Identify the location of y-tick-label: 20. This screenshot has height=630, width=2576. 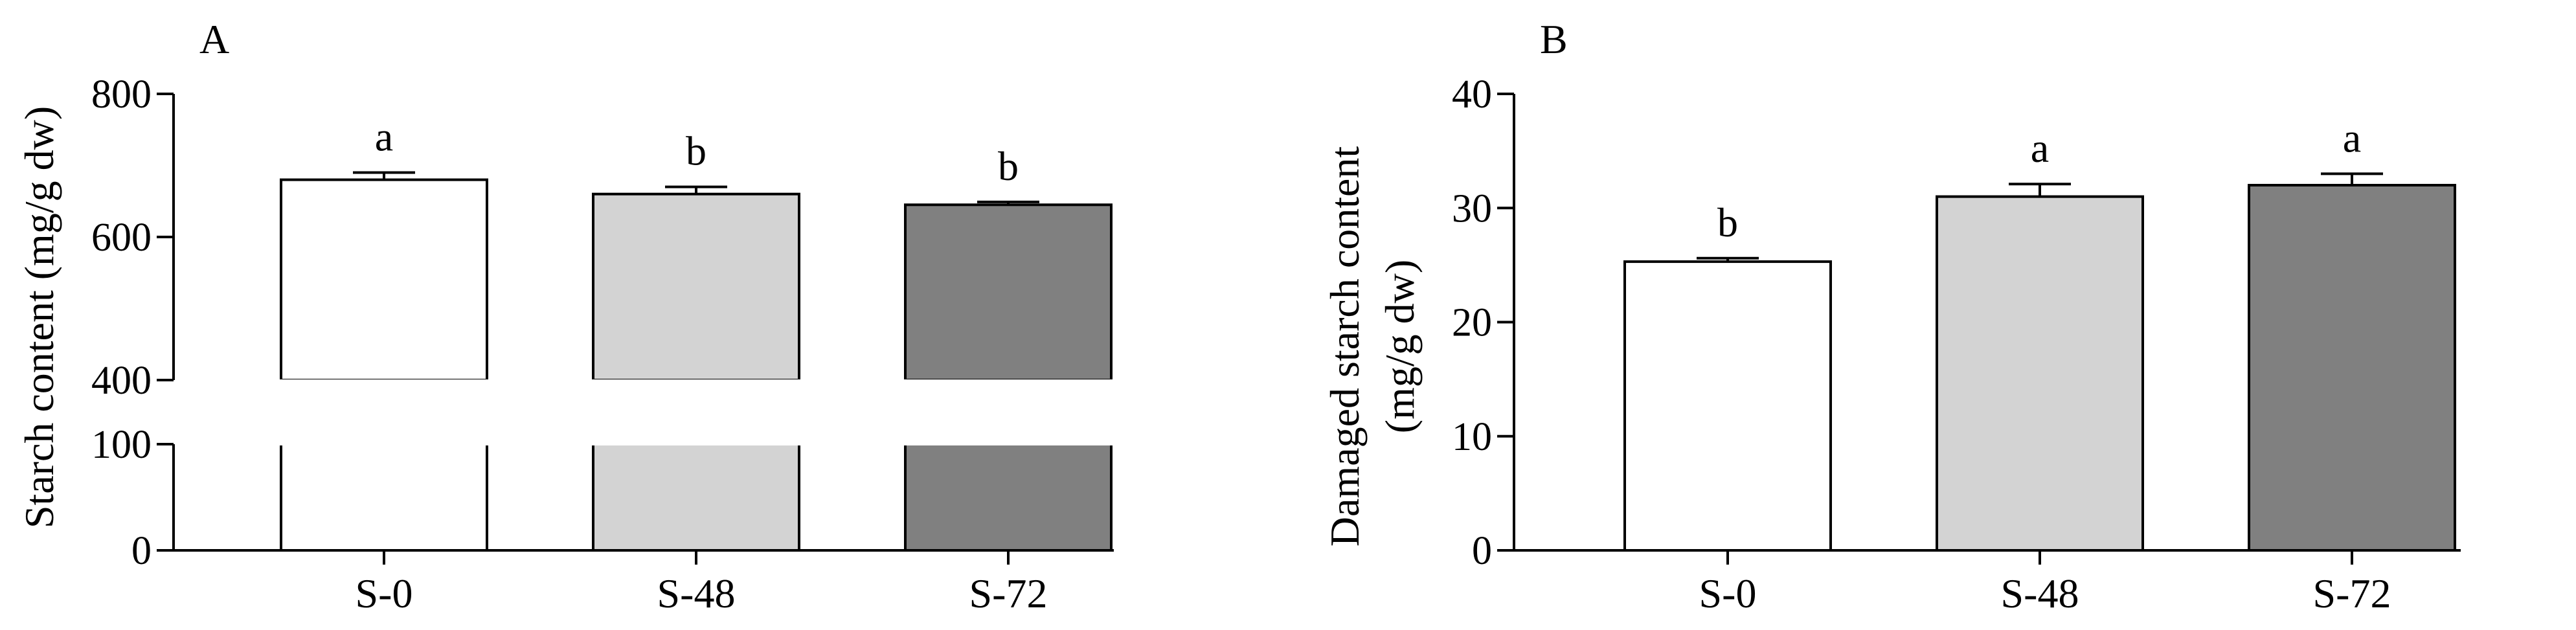
(1472, 323).